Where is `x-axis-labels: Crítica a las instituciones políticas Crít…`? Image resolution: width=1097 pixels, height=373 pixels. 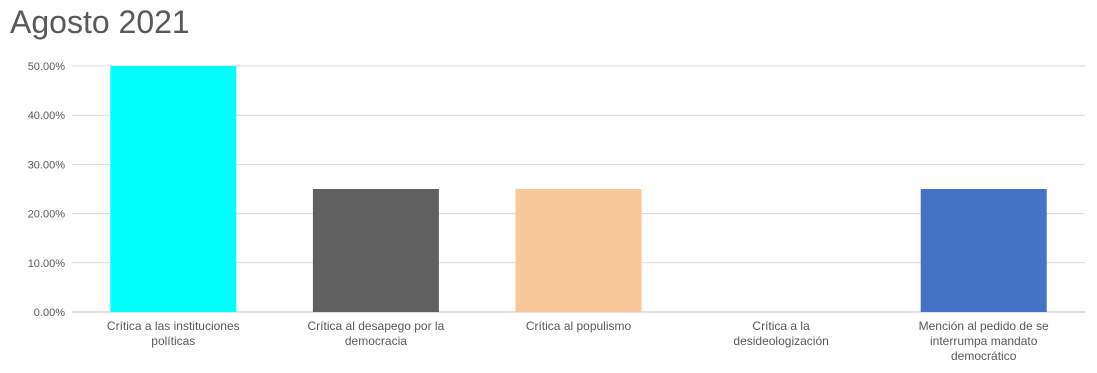
x-axis-labels: Crítica a las instituciones políticas Crít… is located at coordinates (578, 341).